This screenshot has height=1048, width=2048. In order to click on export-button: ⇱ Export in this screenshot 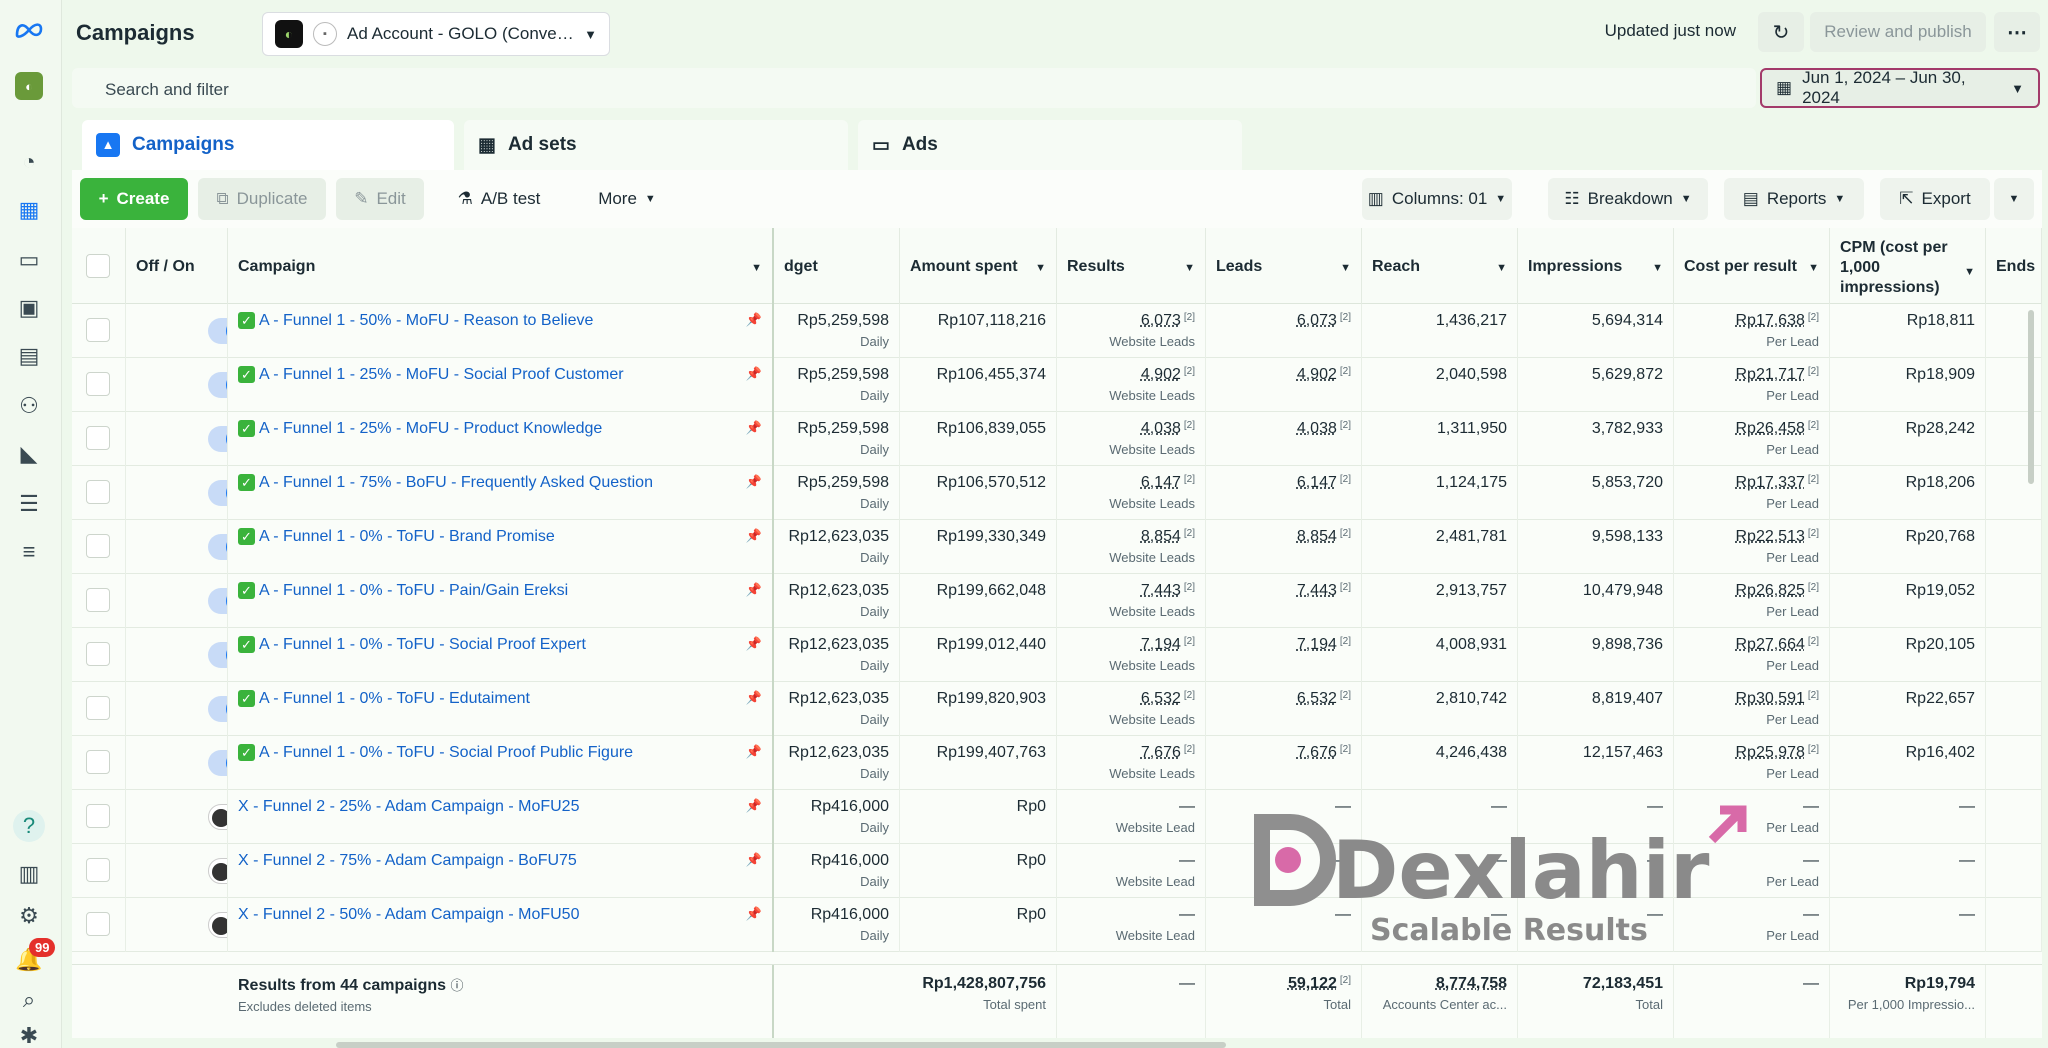, I will do `click(1935, 199)`.